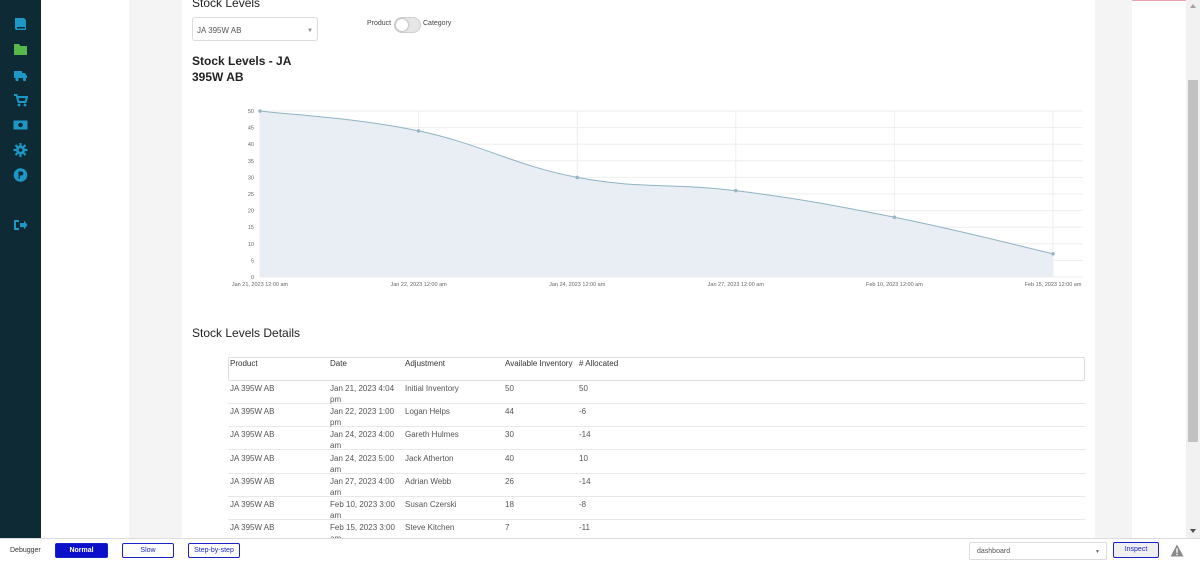 Image resolution: width=1200 pixels, height=563 pixels. Describe the element at coordinates (509, 458) in the screenshot. I see `cell-available: 40` at that location.